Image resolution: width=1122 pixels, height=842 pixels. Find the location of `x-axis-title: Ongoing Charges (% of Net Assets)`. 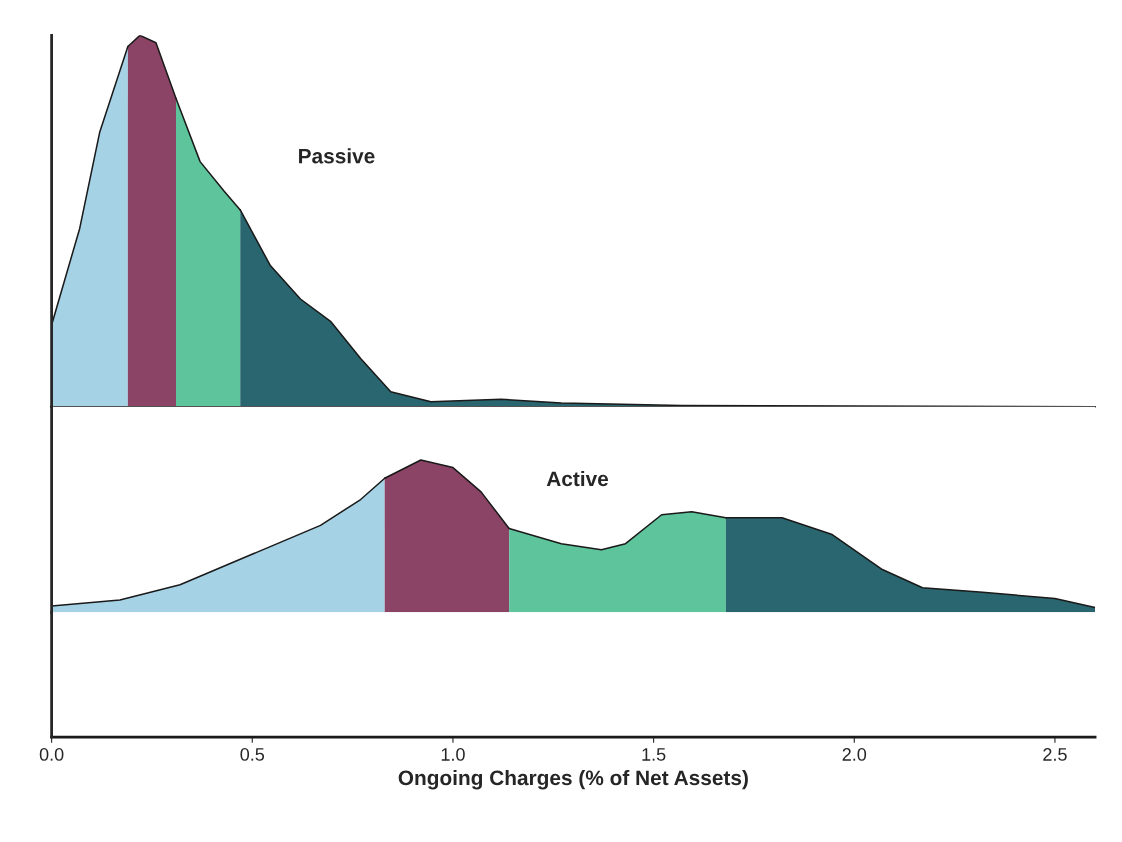

x-axis-title: Ongoing Charges (% of Net Assets) is located at coordinates (573, 779).